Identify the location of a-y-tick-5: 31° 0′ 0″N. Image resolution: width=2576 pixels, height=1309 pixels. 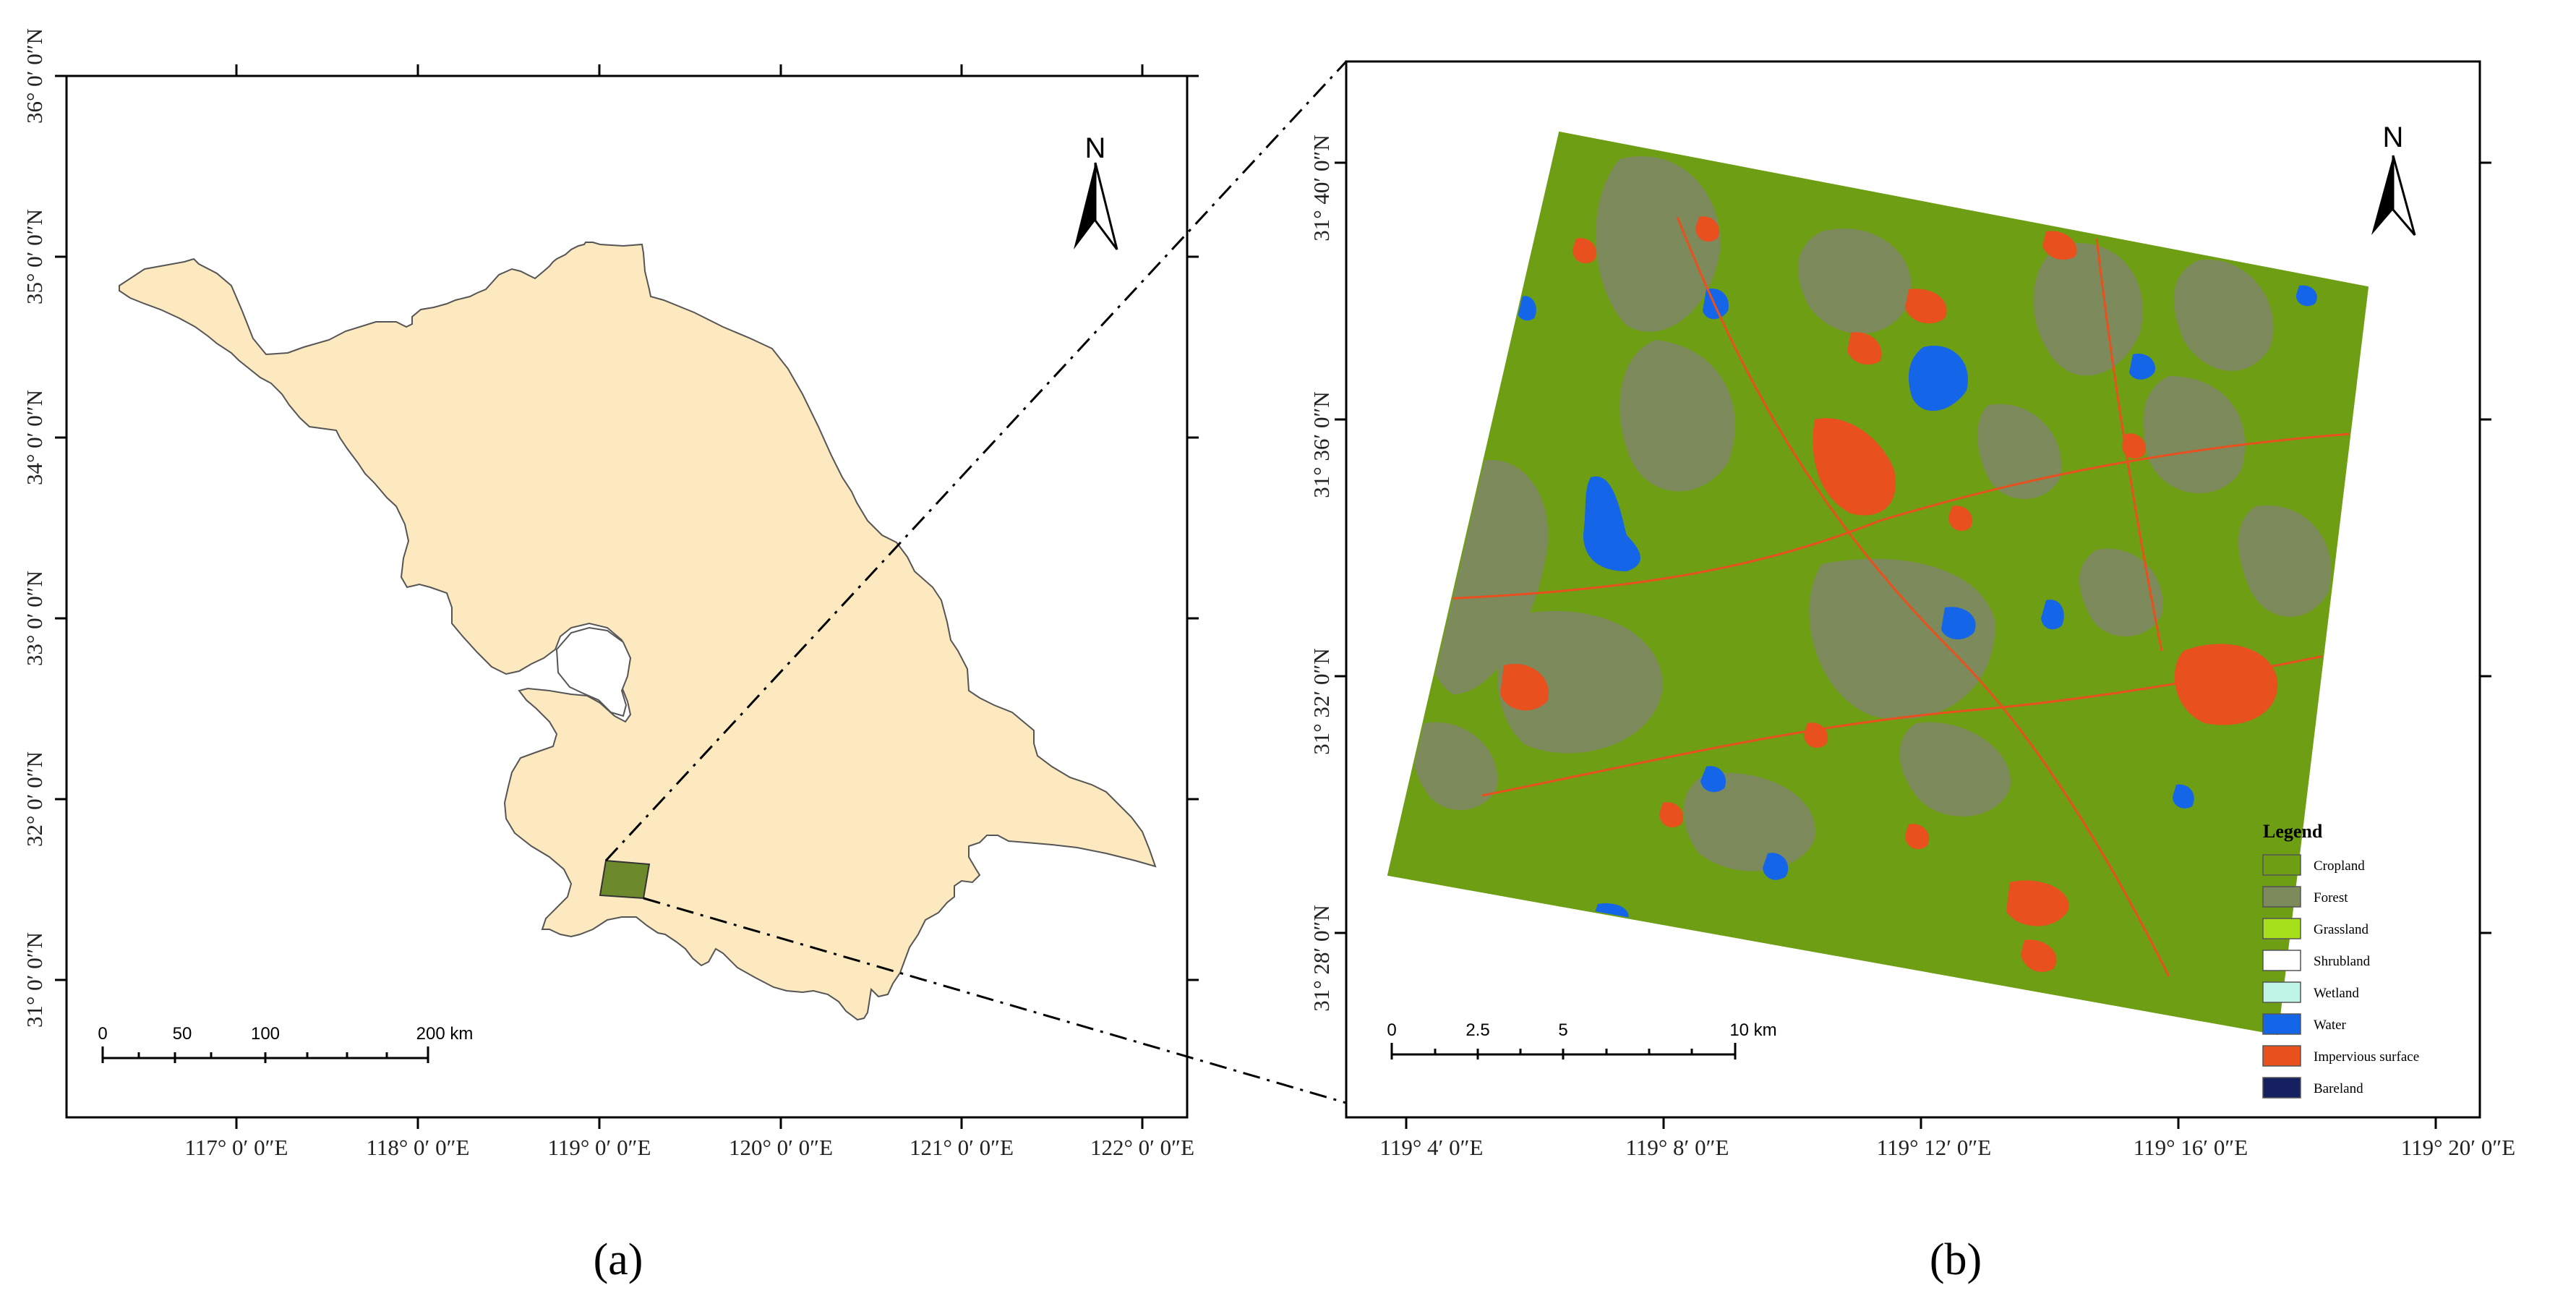
(34, 980).